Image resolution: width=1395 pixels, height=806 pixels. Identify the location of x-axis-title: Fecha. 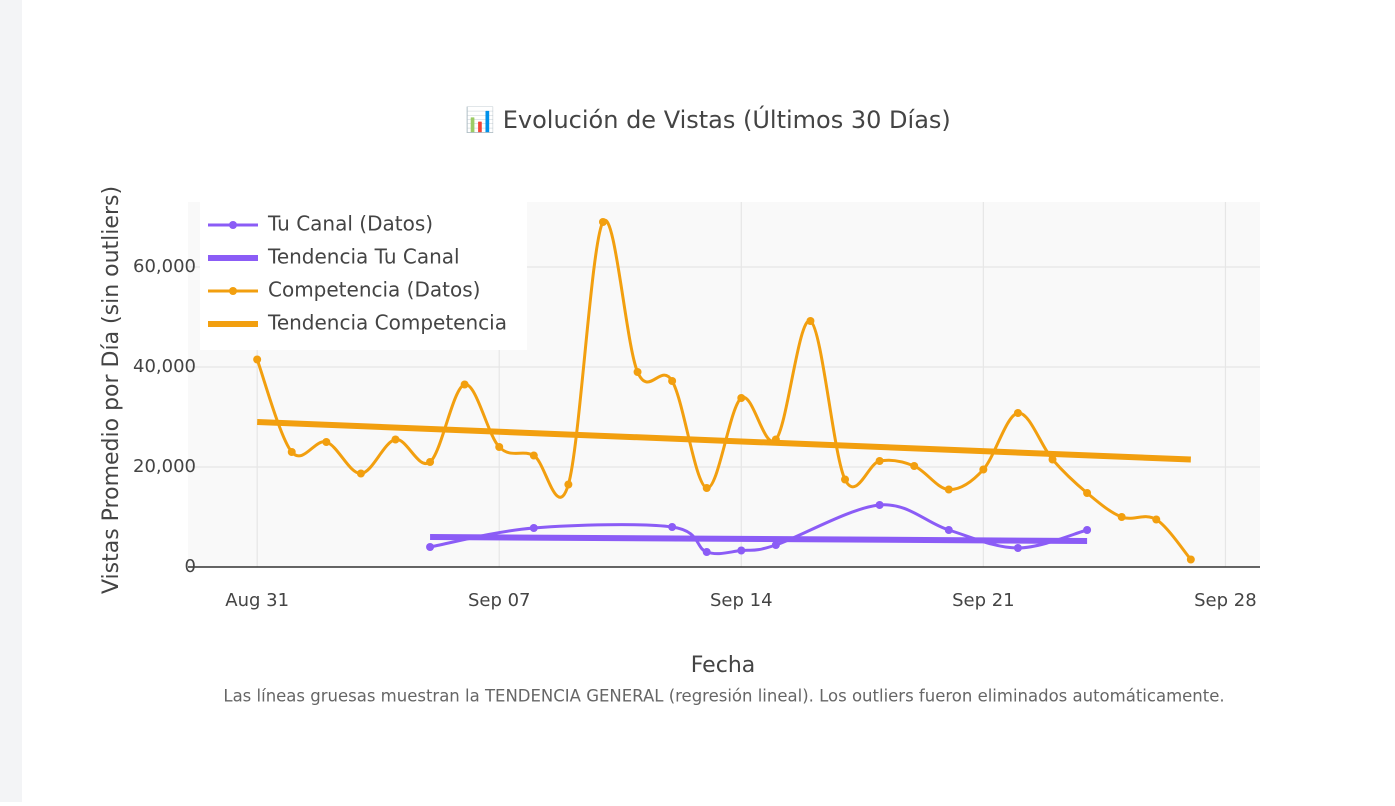
(723, 665).